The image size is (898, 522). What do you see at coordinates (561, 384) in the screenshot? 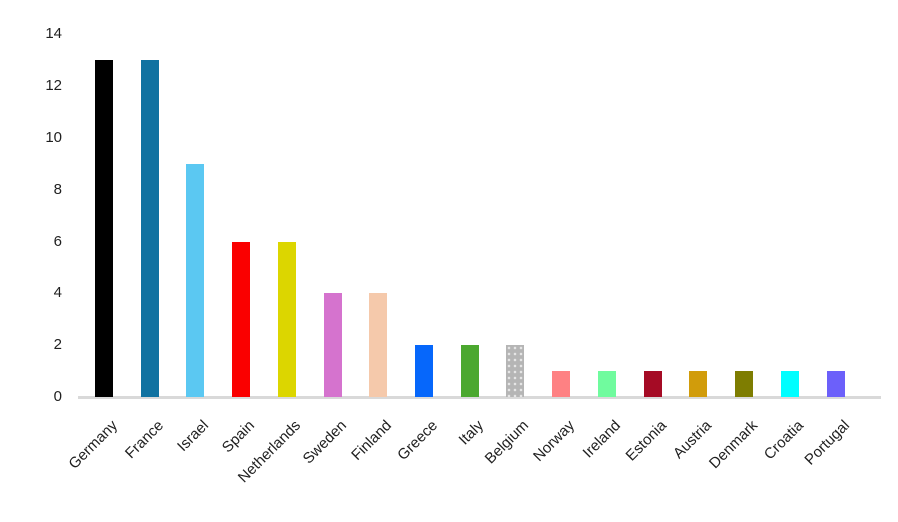
I see `bar-norway` at bounding box center [561, 384].